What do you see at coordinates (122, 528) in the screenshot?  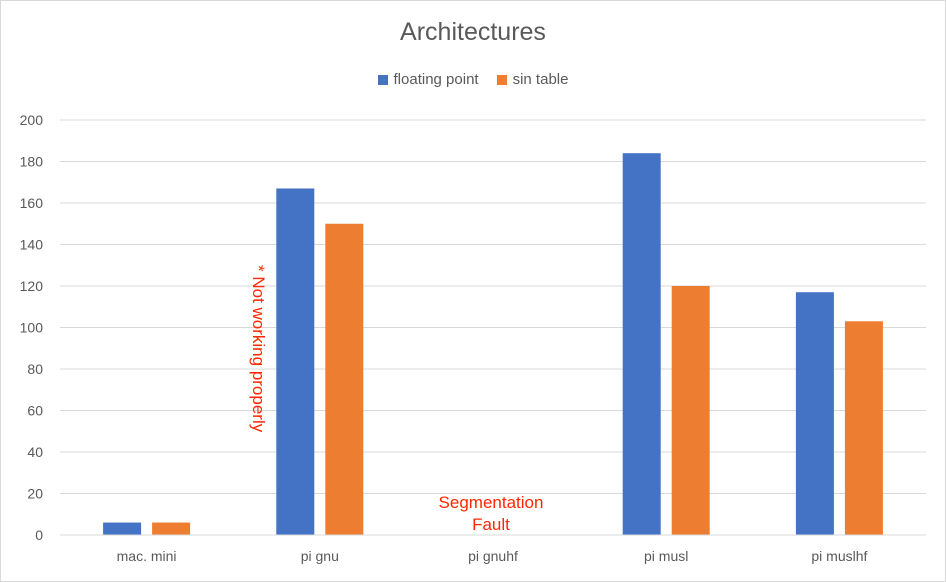 I see `bar-floating-point-mac-mini` at bounding box center [122, 528].